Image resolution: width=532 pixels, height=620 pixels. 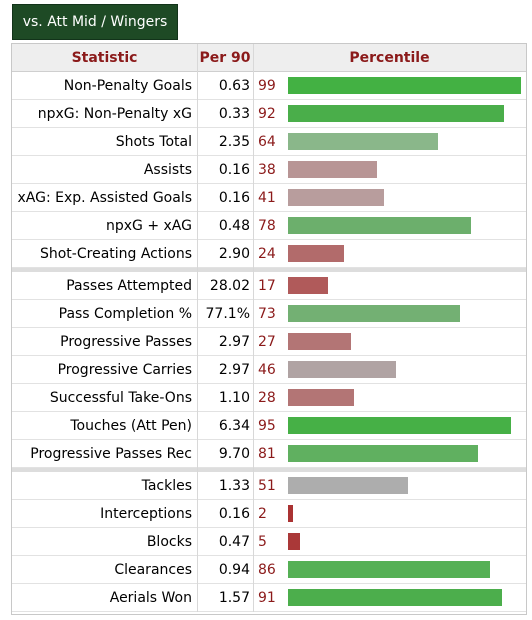 I want to click on per90-value: 0.33, so click(x=234, y=114).